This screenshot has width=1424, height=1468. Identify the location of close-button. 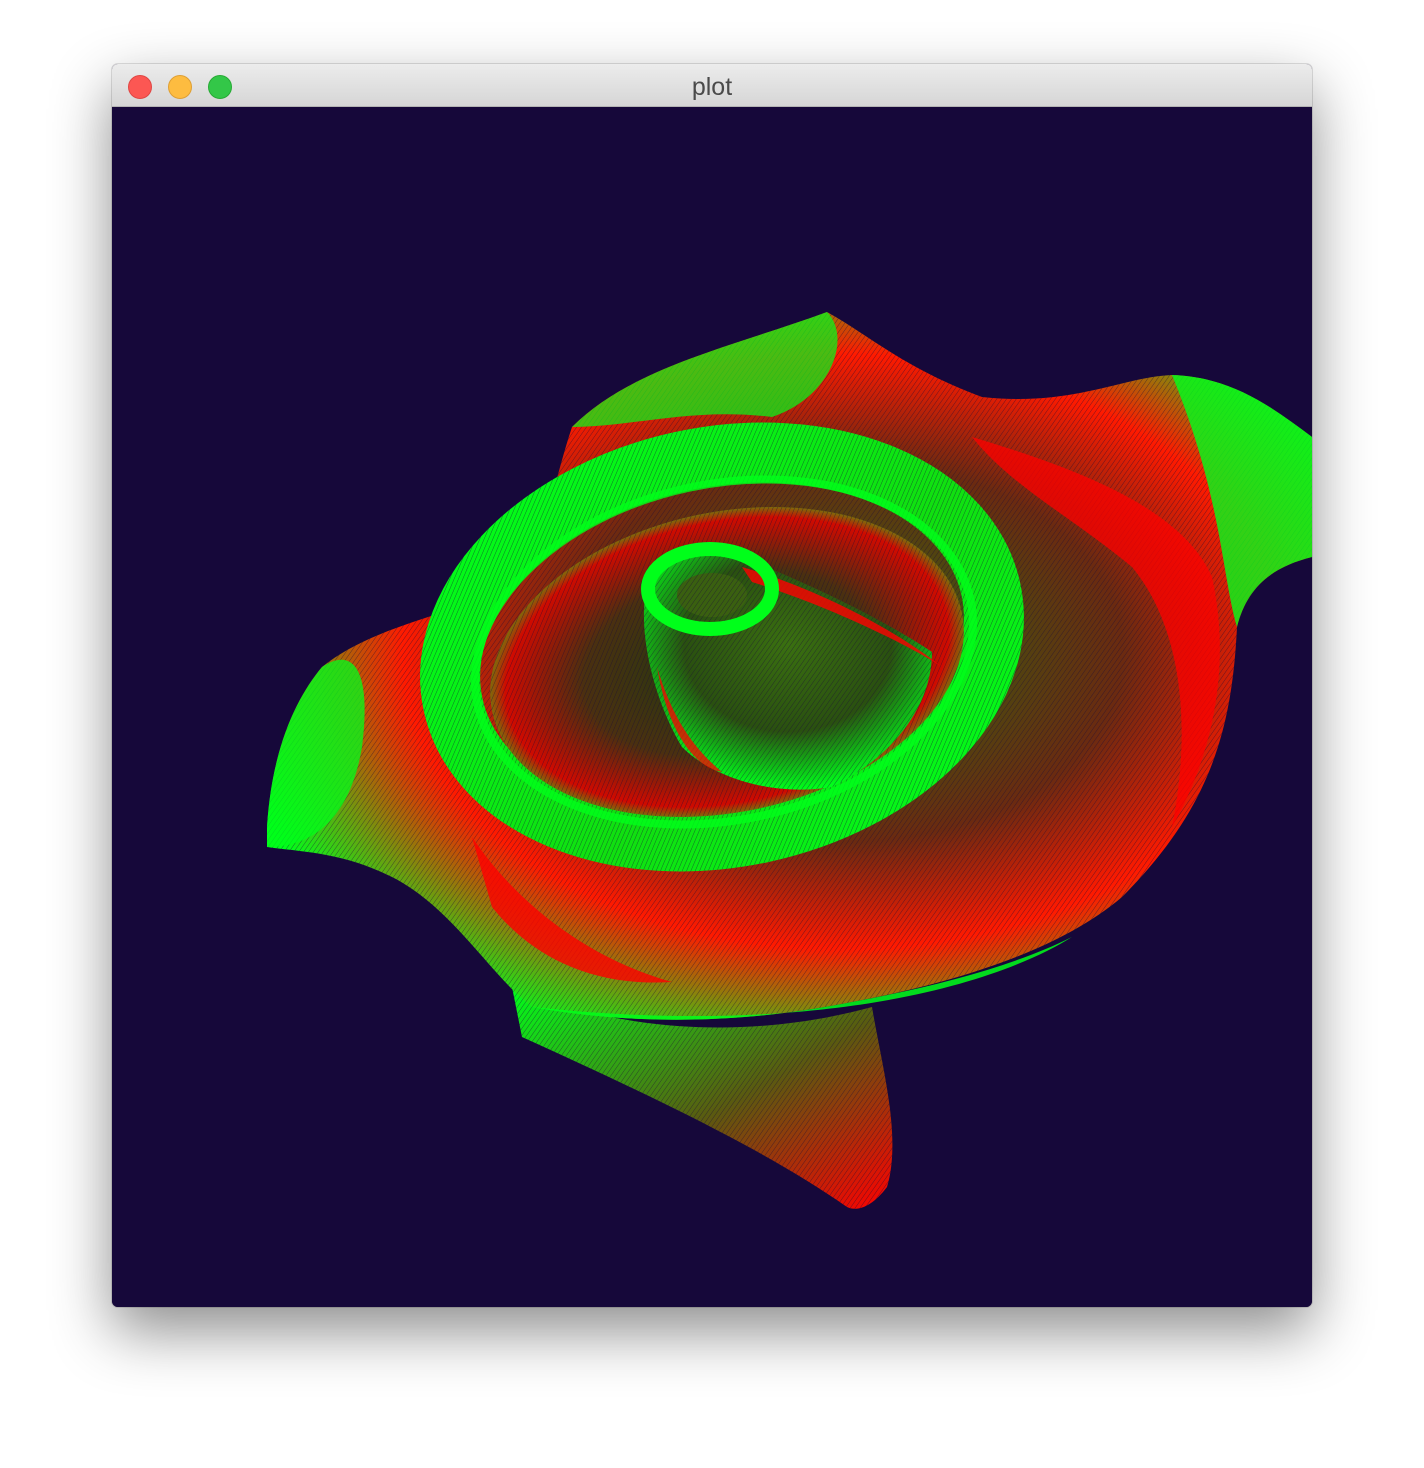
(140, 87).